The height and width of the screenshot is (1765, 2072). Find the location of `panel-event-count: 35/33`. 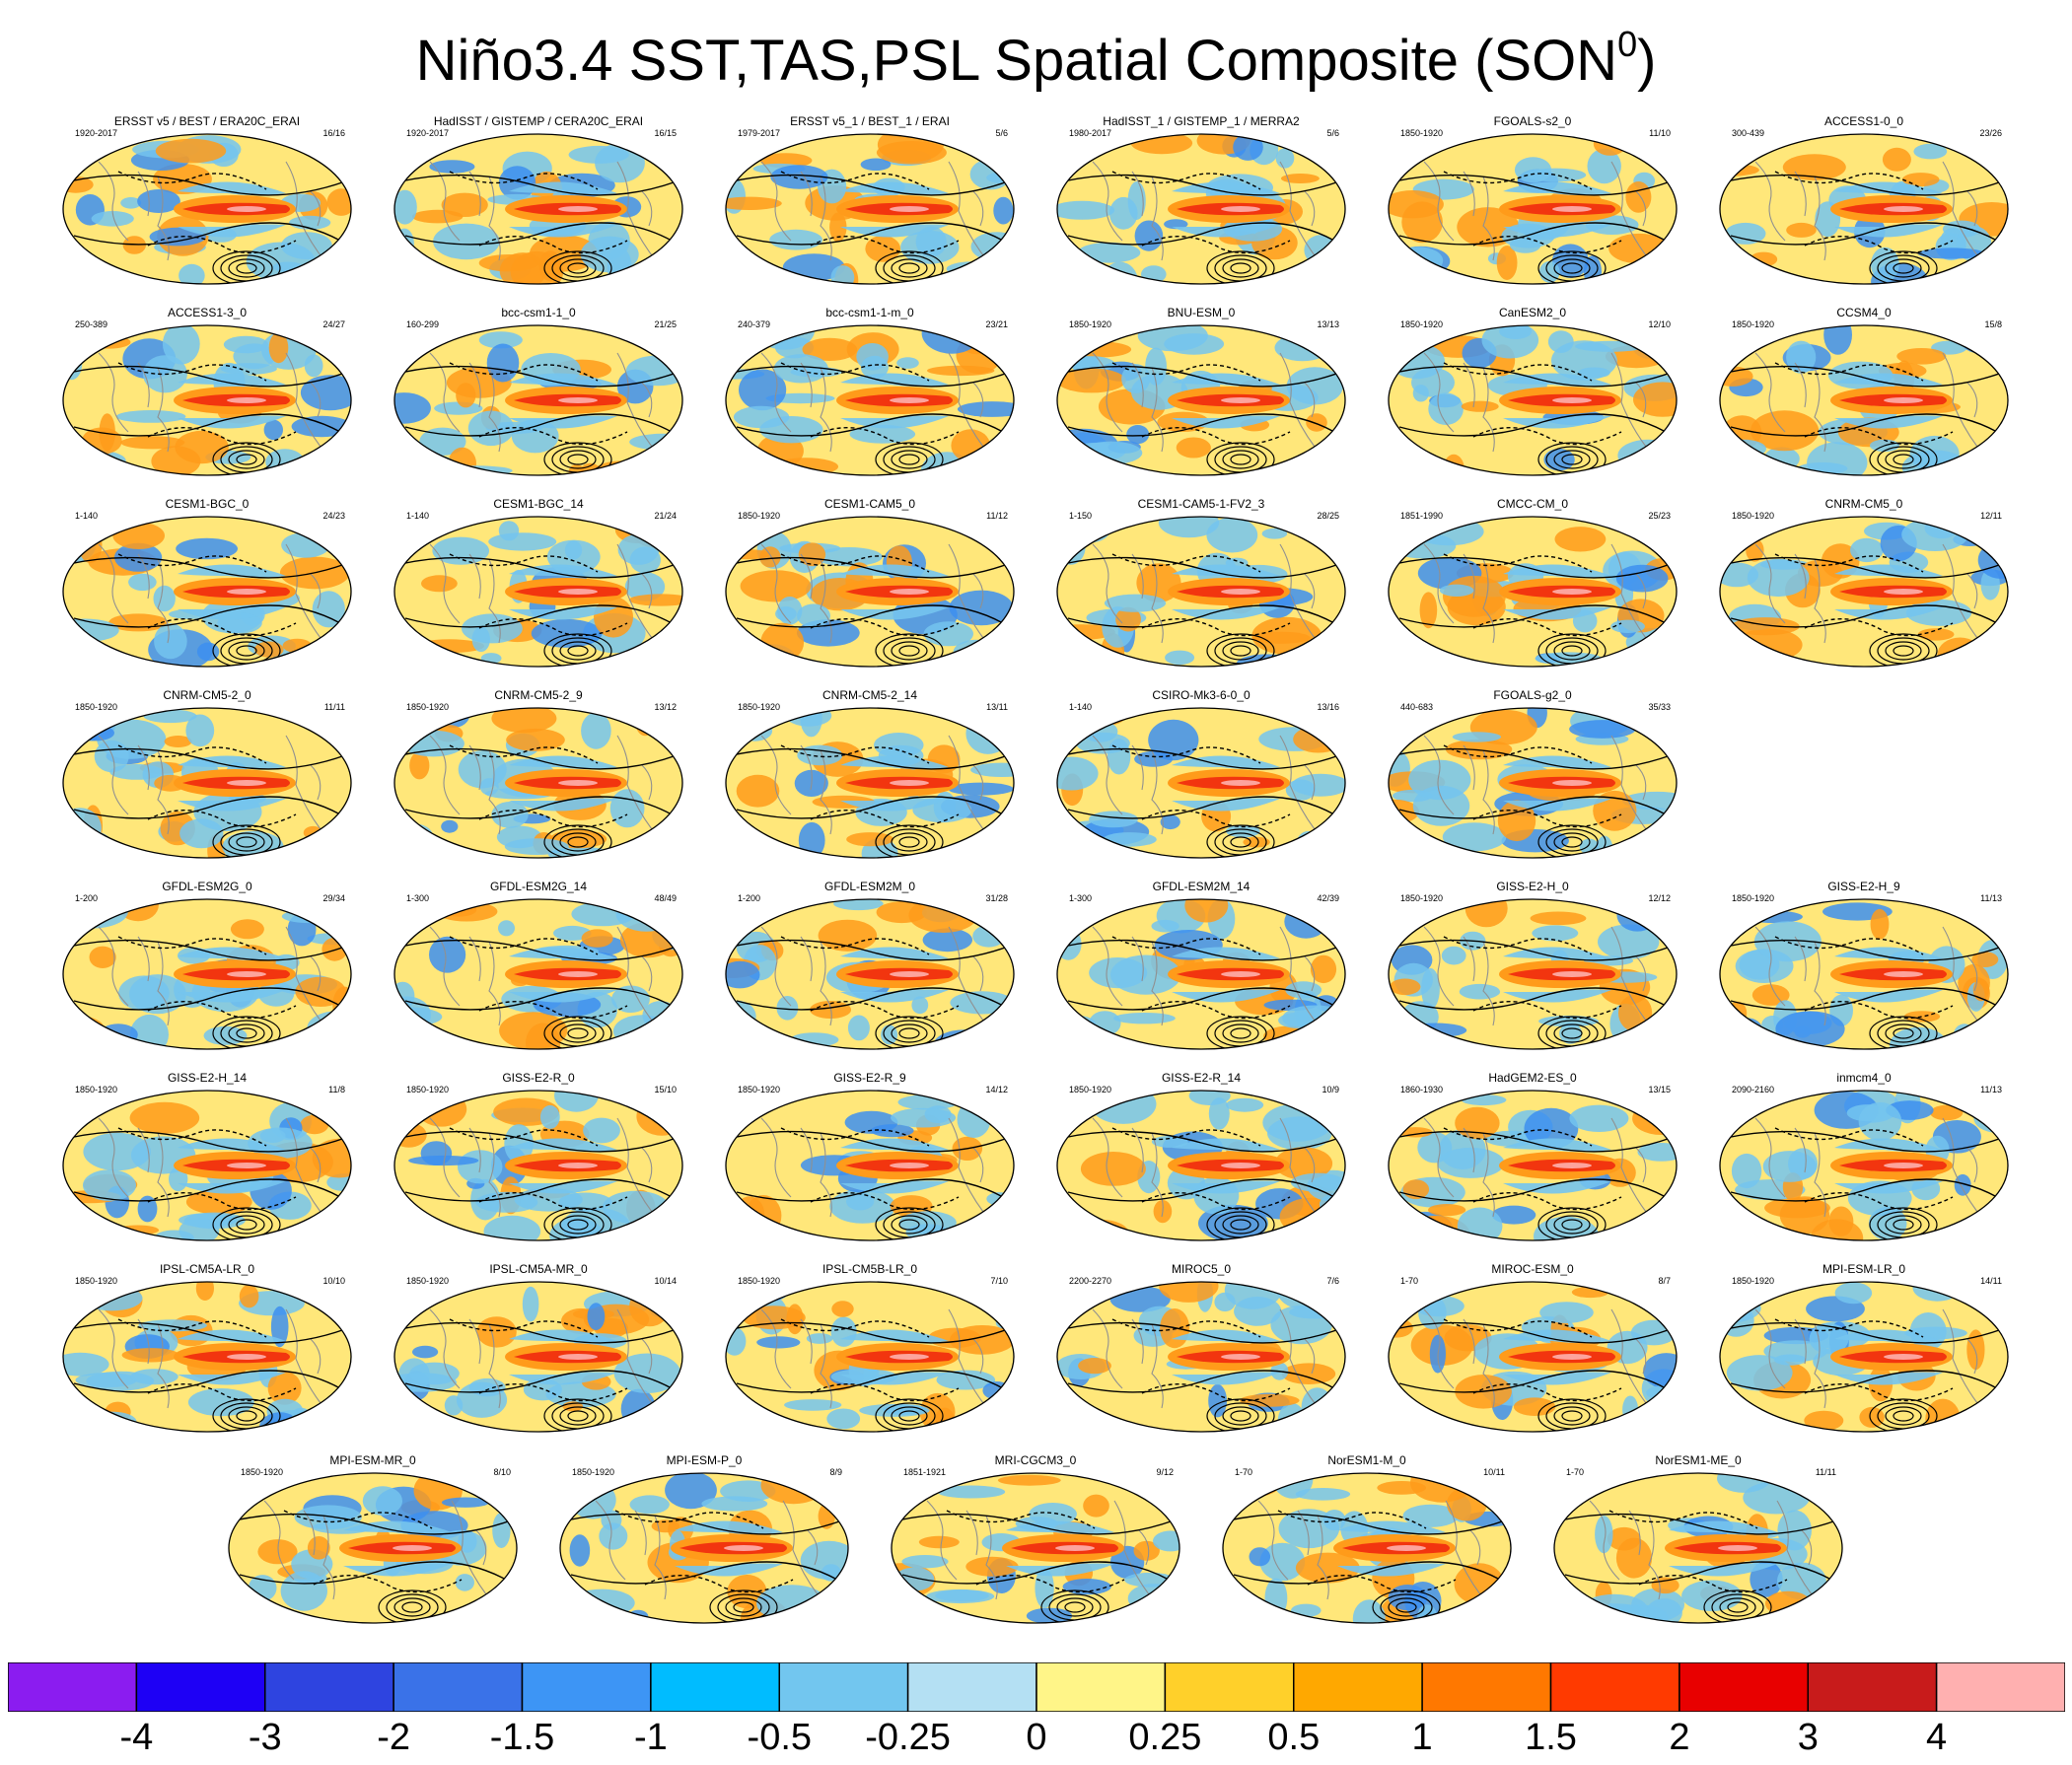

panel-event-count: 35/33 is located at coordinates (1659, 707).